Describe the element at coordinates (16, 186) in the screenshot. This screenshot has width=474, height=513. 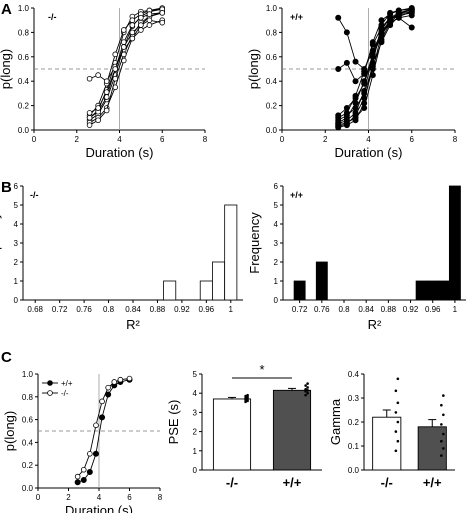
I see `B1-y-tick-label: 6` at that location.